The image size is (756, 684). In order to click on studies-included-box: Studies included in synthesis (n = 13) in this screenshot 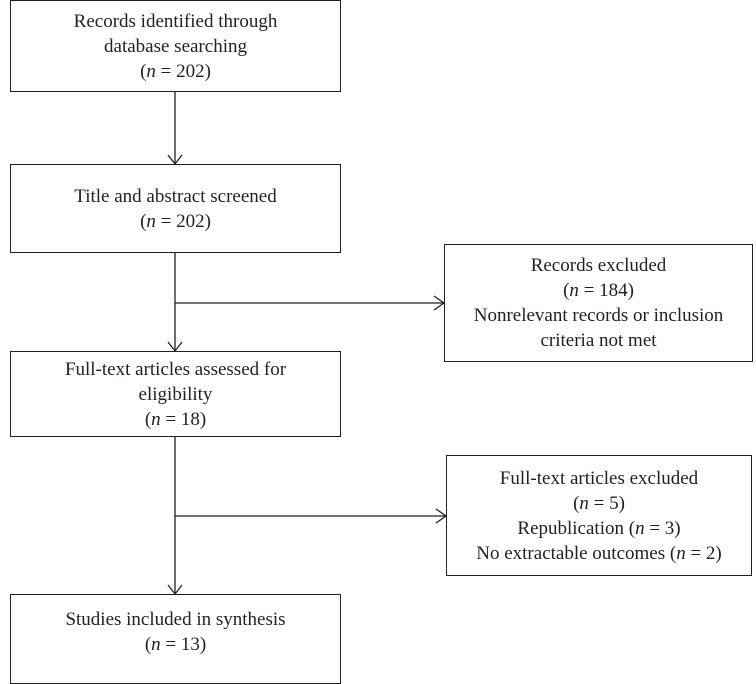, I will do `click(175, 639)`.